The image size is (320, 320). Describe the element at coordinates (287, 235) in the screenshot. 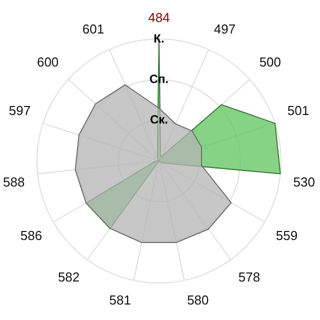

I see `spoke-label: 559` at that location.